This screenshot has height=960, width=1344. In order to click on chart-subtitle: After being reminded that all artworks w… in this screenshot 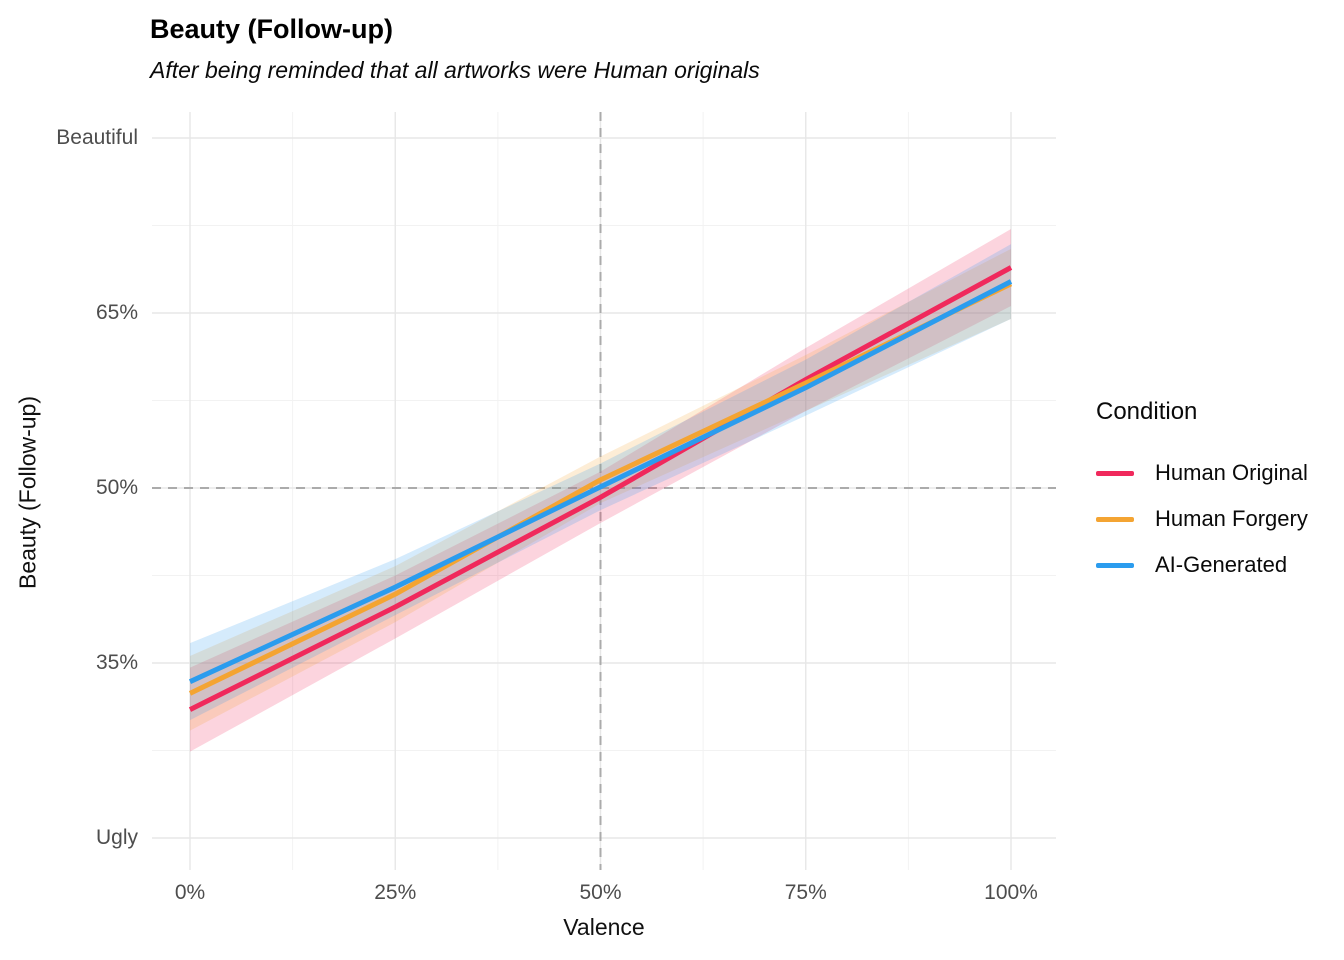, I will do `click(455, 70)`.